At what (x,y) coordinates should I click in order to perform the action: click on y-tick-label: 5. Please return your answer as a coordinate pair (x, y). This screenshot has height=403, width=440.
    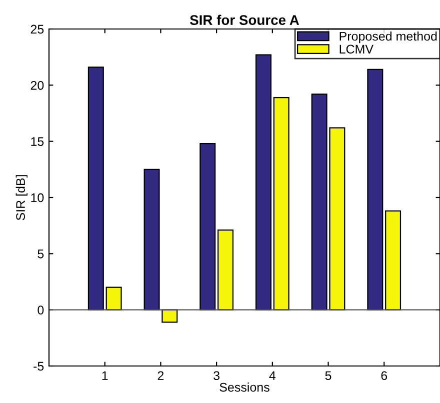
    Looking at the image, I should click on (41, 254).